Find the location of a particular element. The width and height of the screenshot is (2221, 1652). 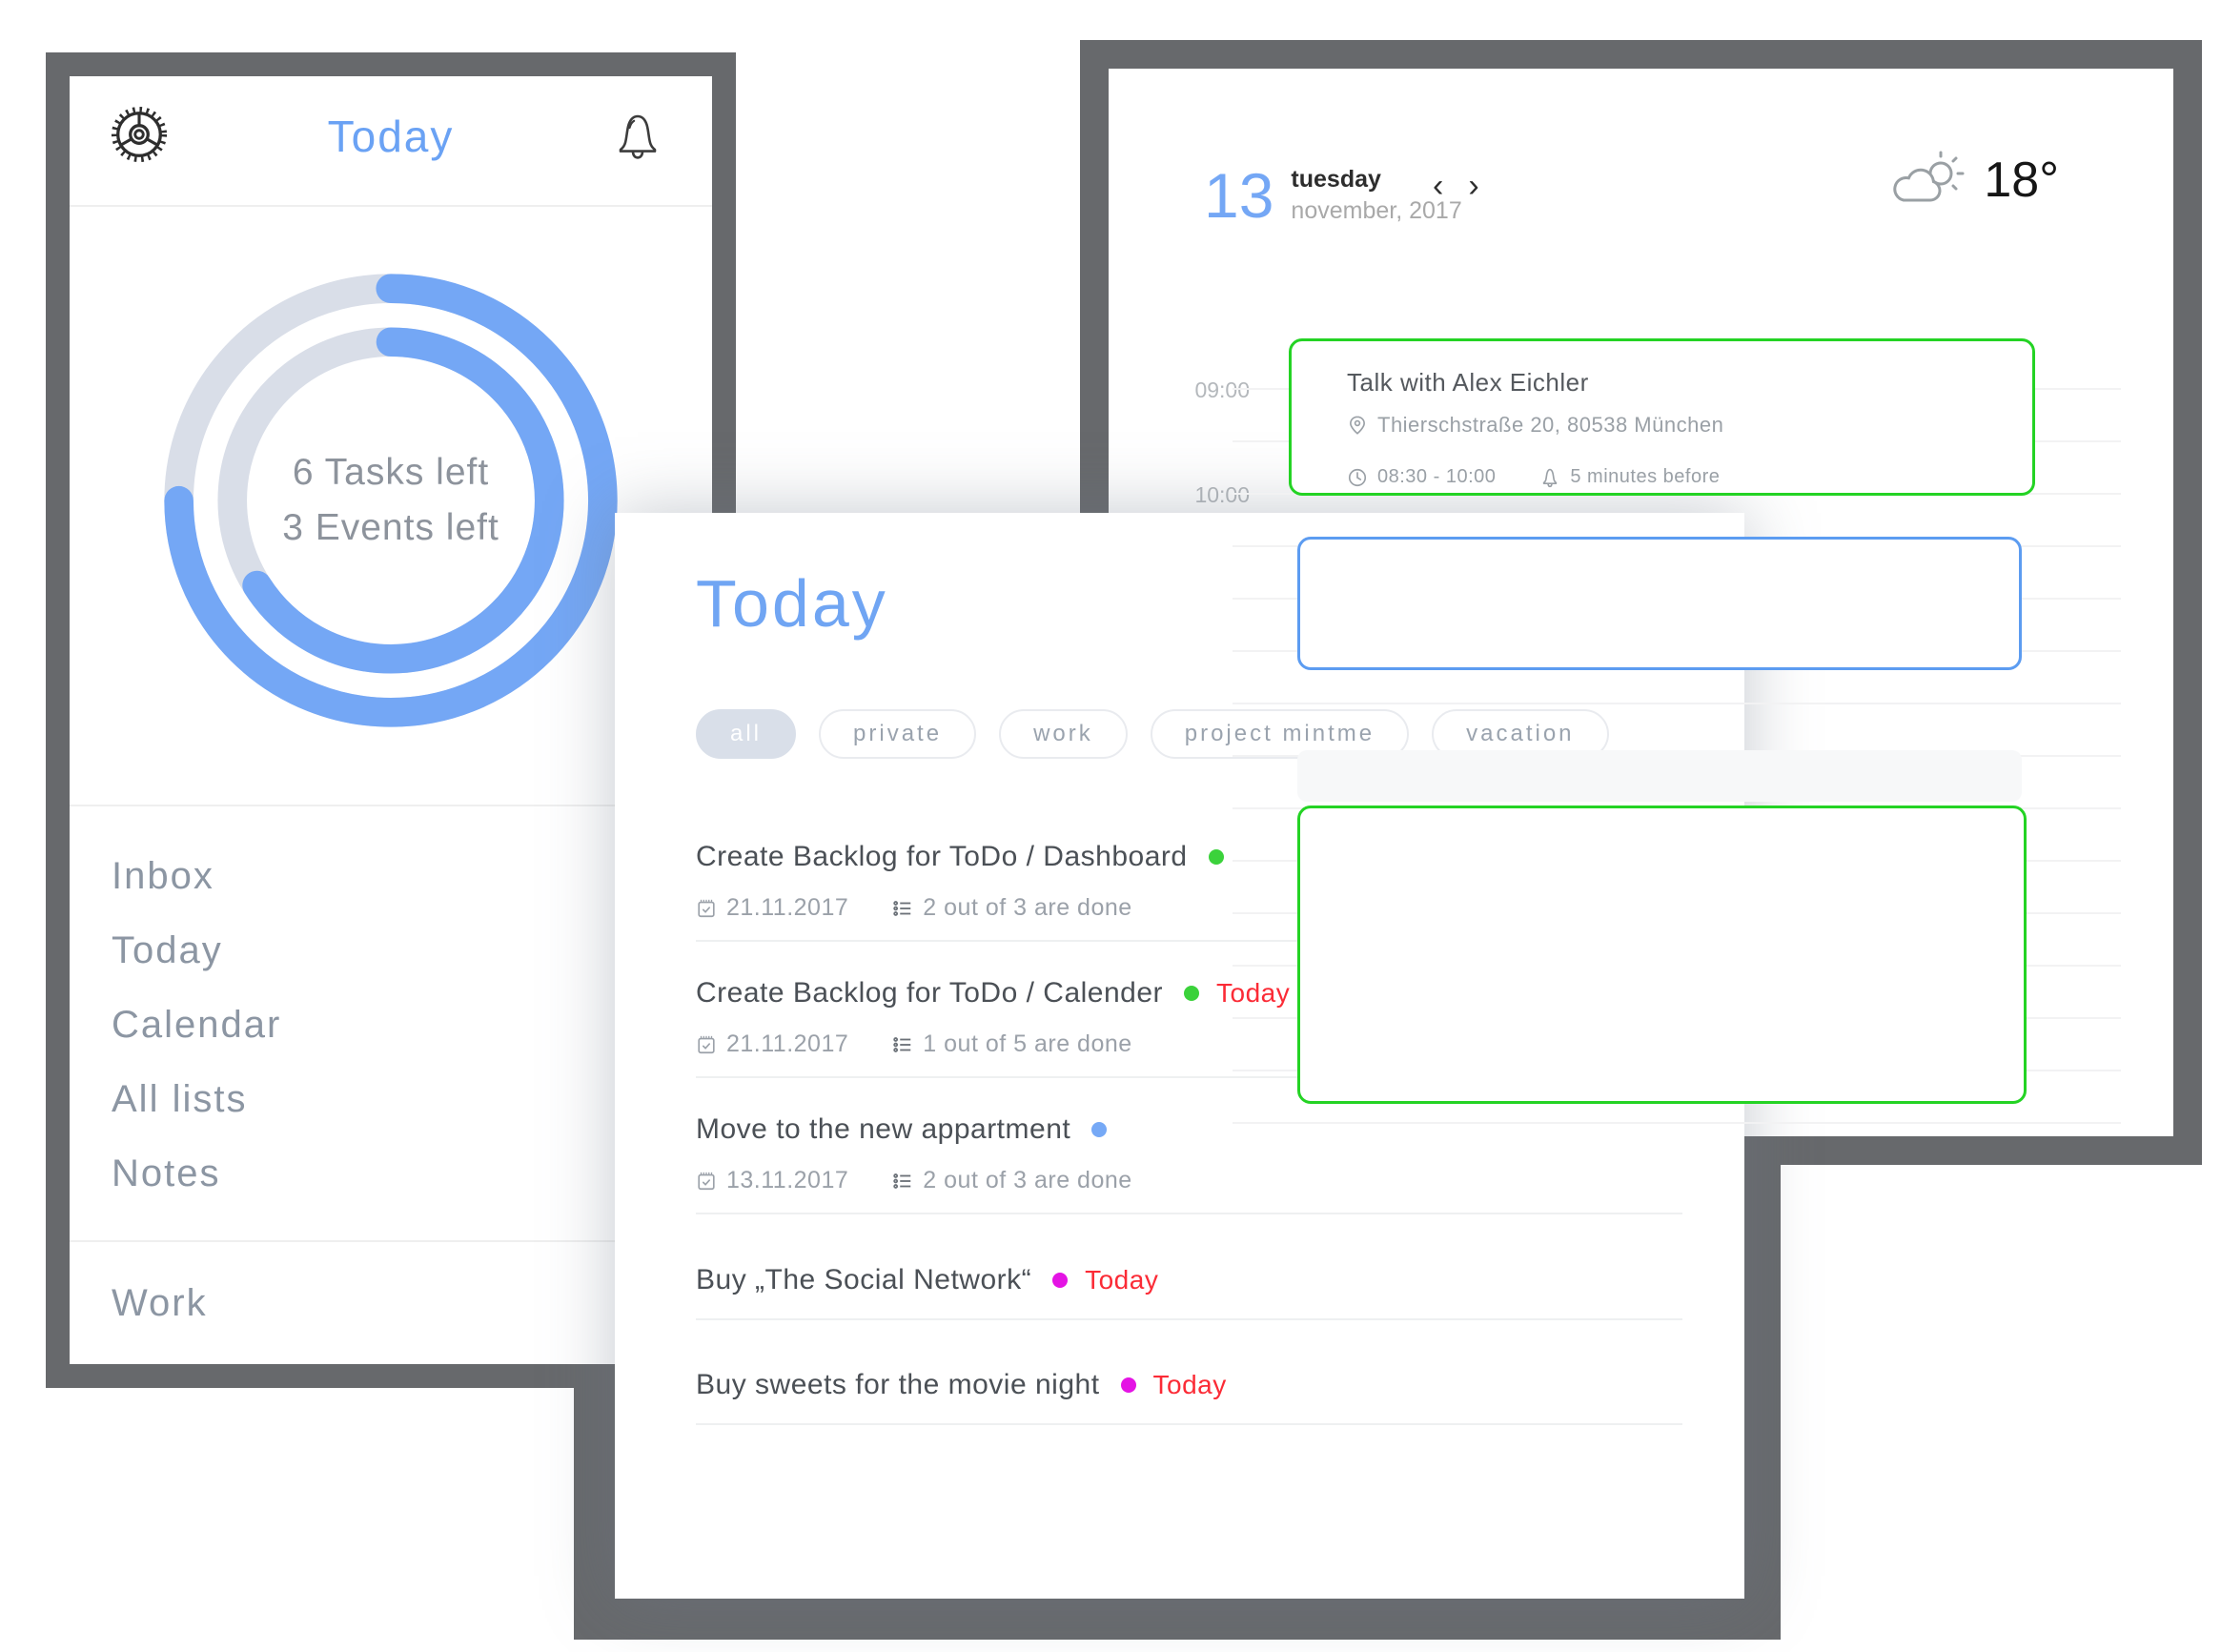

section-divider is located at coordinates (391, 805).